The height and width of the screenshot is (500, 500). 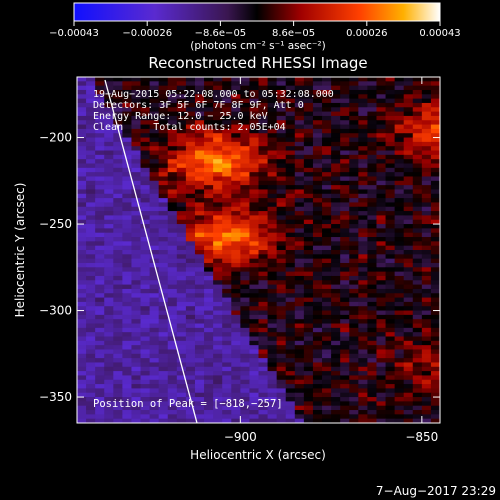 What do you see at coordinates (189, 127) in the screenshot?
I see `annotation-clean-counts: Clean Total counts: 2.05E+04` at bounding box center [189, 127].